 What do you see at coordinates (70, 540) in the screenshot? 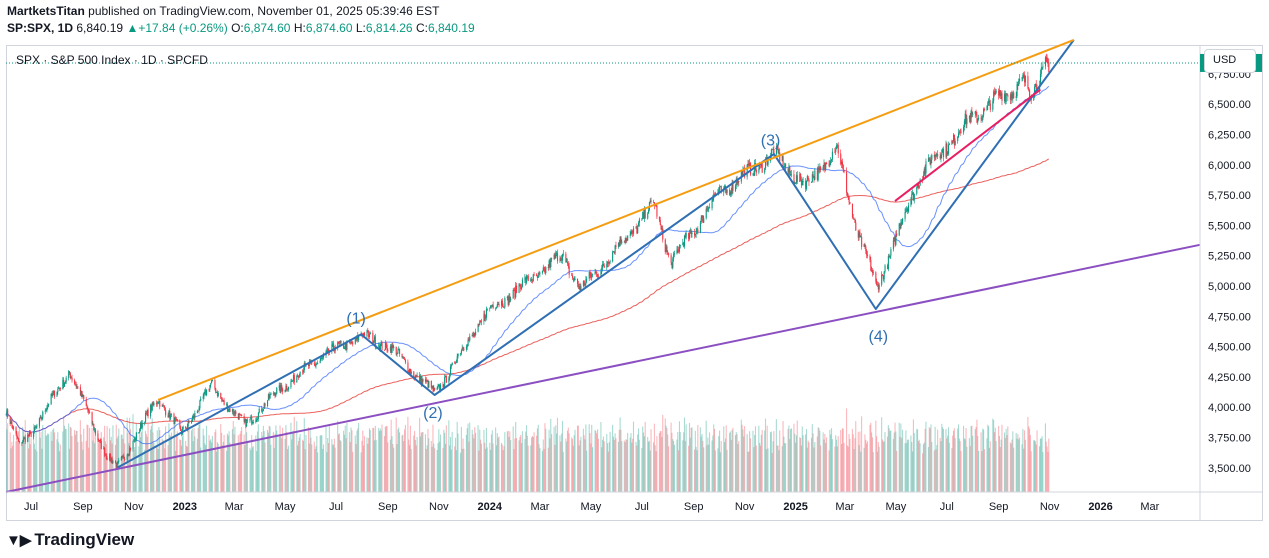
I see `tradingview-logo: ▼▶ TradingView` at bounding box center [70, 540].